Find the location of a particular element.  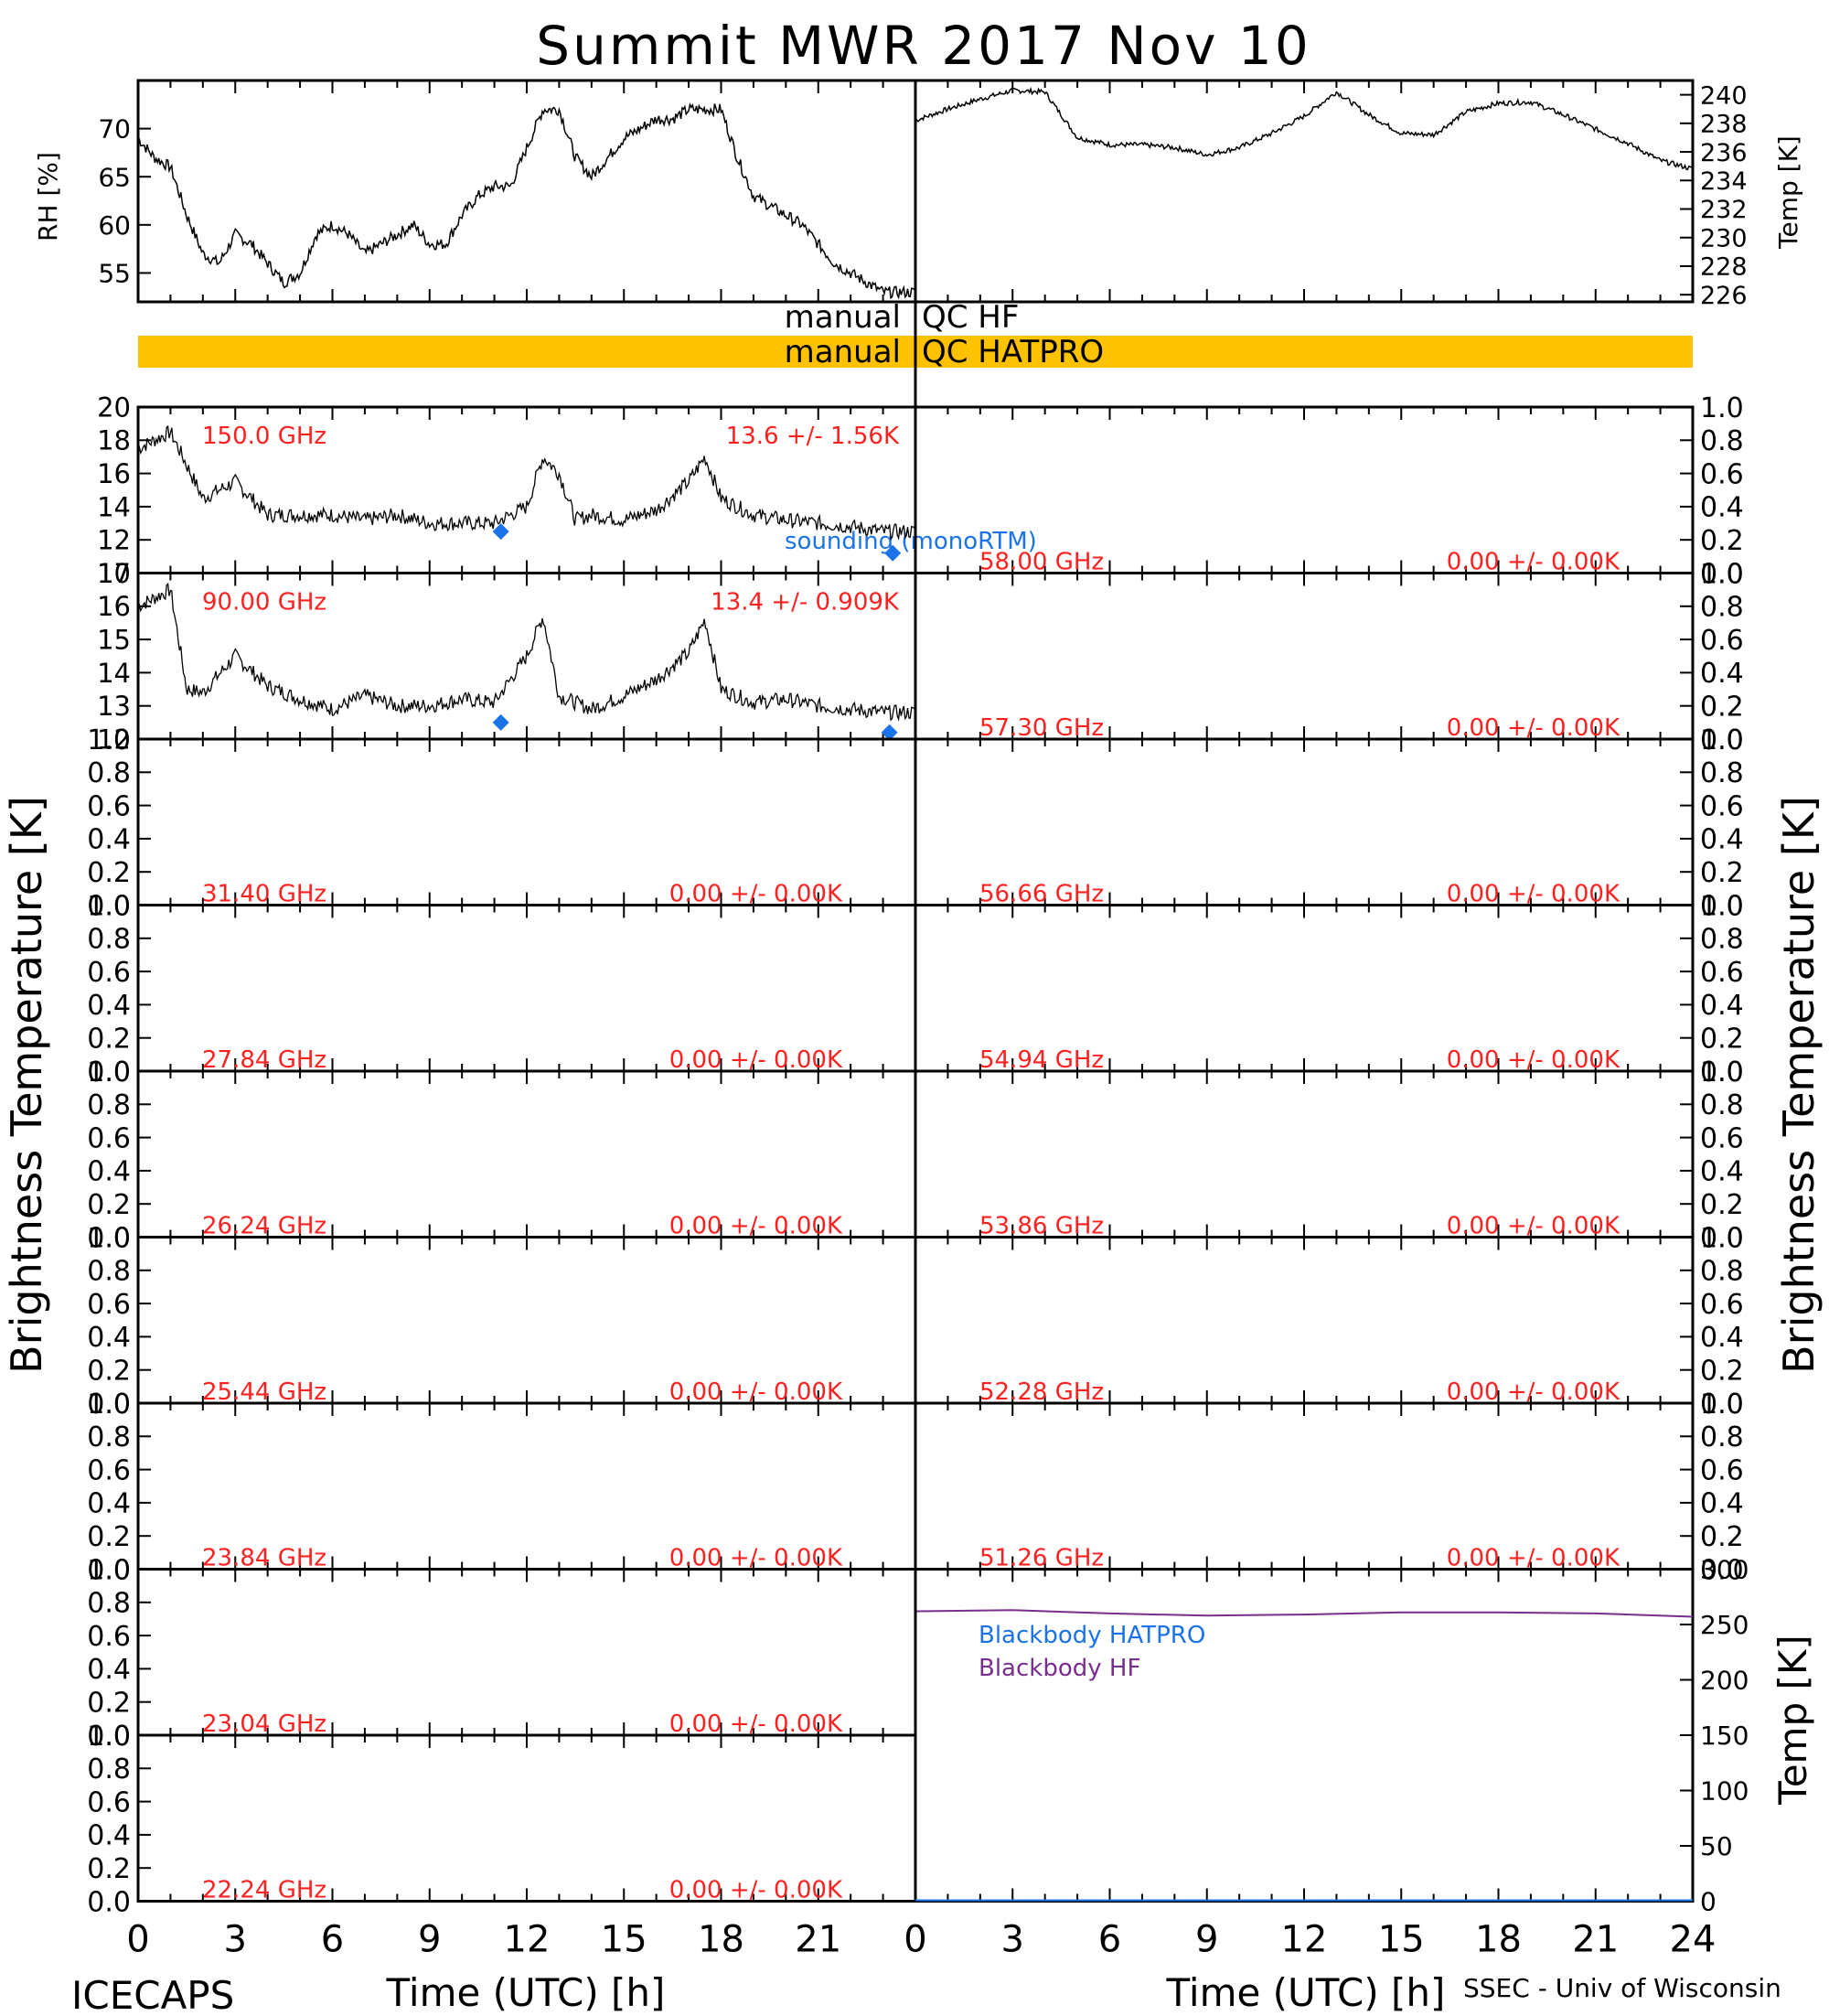

brightness-temperature-label-left: Brightness Temperature [K] is located at coordinates (26, 1085).